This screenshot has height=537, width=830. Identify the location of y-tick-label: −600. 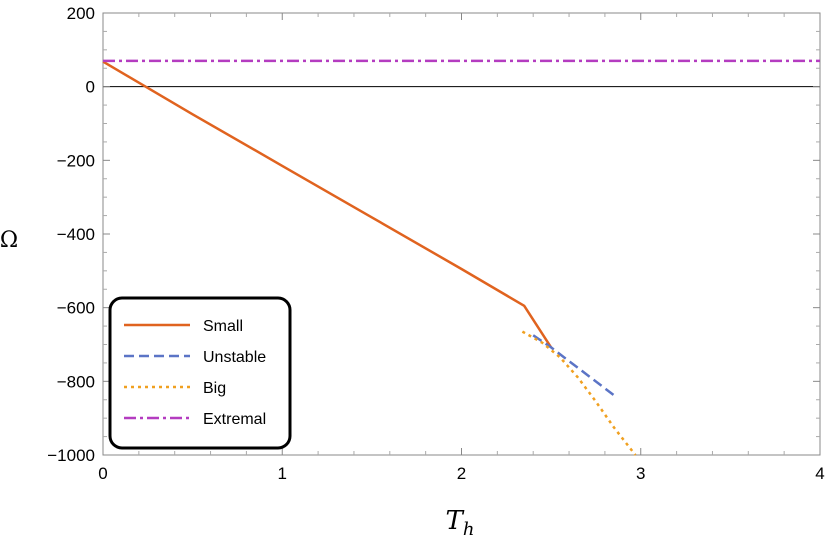
(76, 308).